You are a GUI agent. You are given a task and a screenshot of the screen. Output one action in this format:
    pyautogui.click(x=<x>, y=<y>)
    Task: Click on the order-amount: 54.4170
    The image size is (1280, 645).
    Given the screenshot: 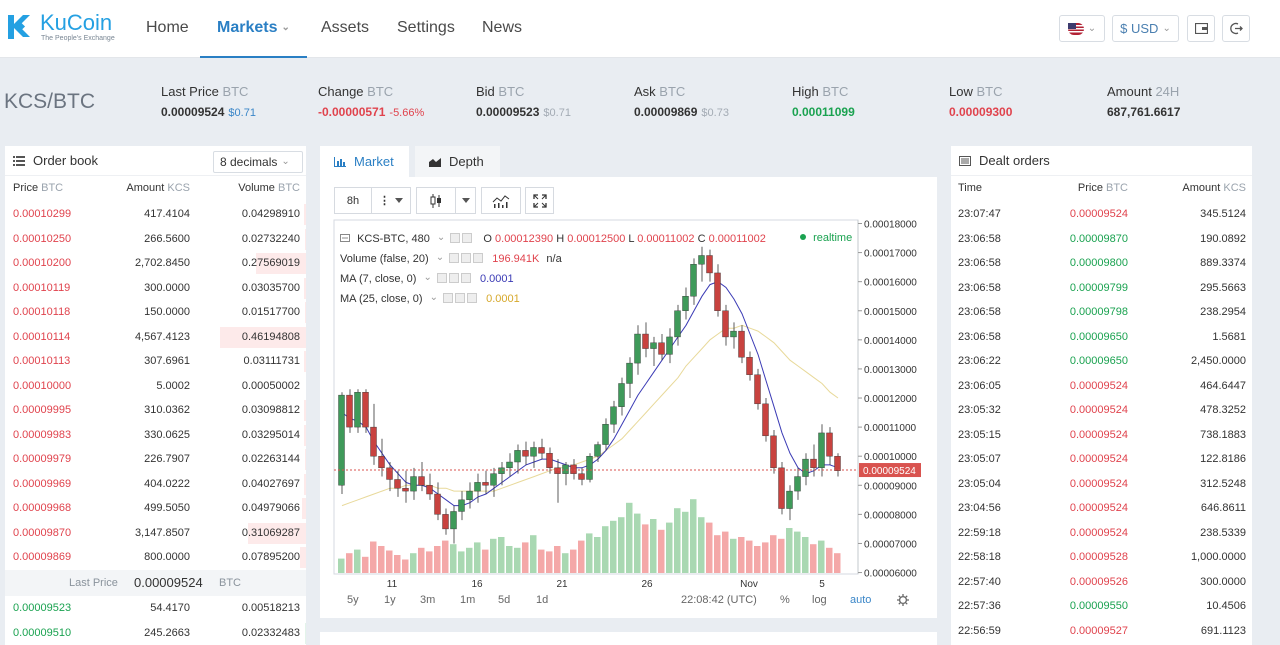 What is the action you would take?
    pyautogui.click(x=170, y=608)
    